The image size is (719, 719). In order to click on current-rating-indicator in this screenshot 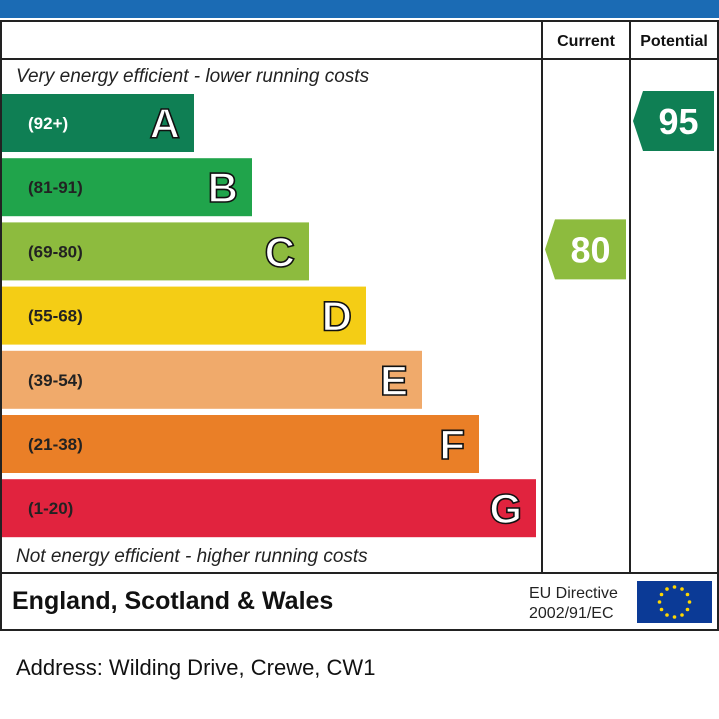, I will do `click(585, 249)`.